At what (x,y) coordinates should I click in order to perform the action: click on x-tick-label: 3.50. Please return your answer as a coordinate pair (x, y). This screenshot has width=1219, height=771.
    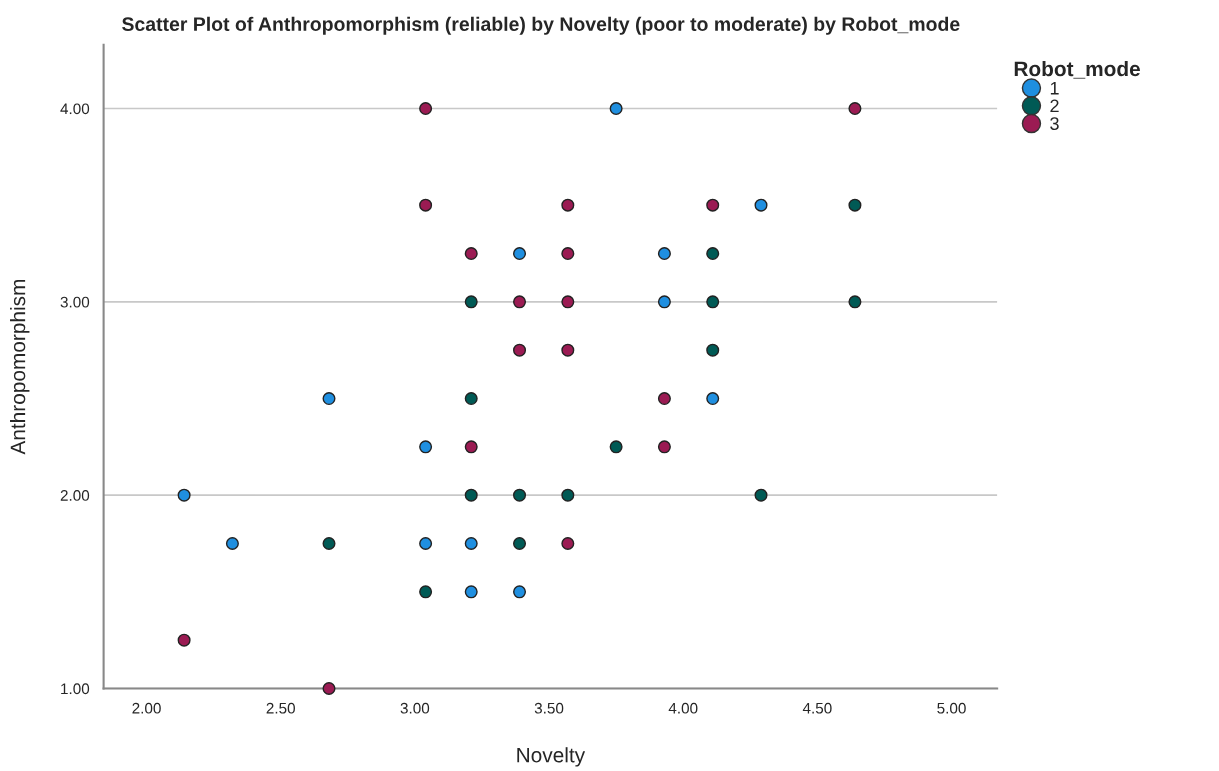
    Looking at the image, I should click on (549, 708).